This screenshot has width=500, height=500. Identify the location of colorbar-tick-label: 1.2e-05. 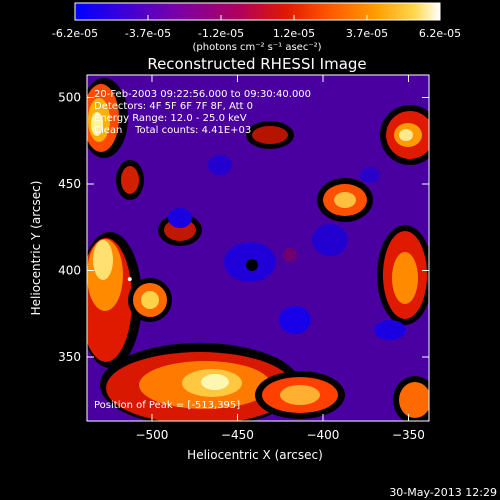
(294, 33).